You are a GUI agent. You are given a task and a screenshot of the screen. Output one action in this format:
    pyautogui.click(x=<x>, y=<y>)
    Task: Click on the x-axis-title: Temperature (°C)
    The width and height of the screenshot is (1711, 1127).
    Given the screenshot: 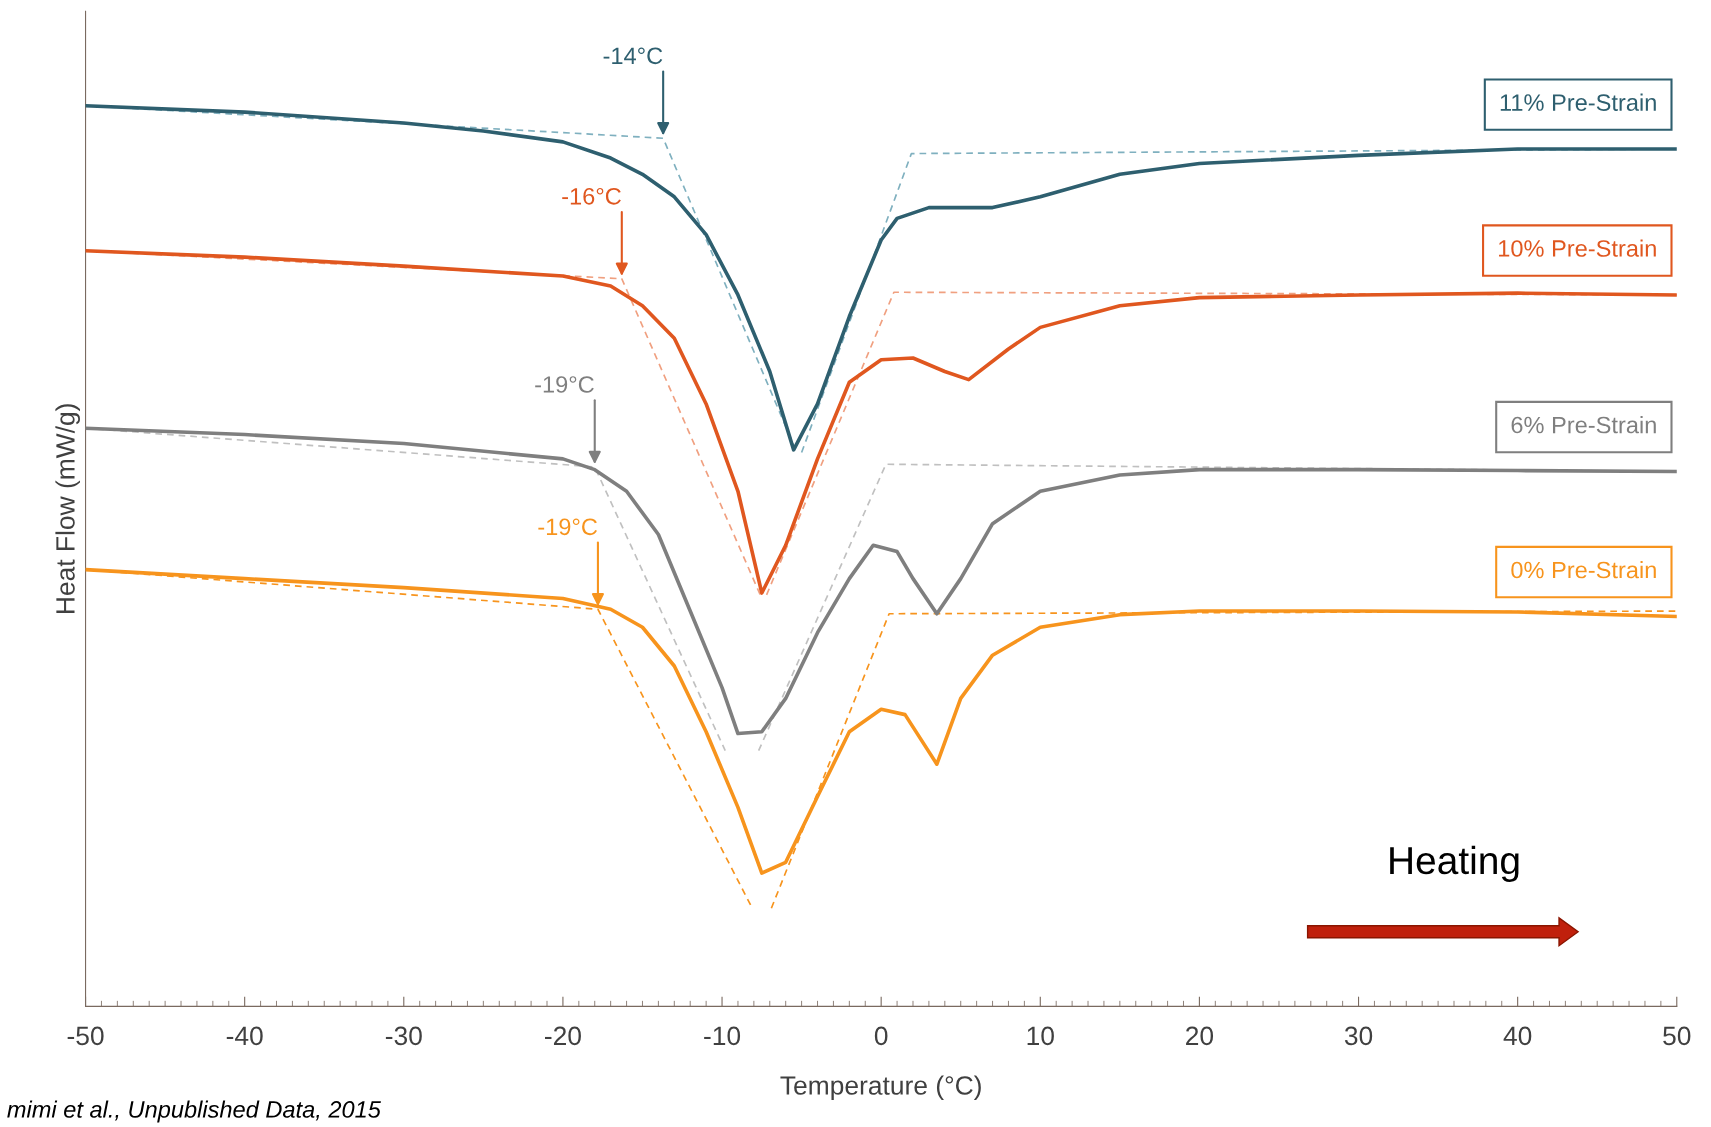 What is the action you would take?
    pyautogui.click(x=880, y=1088)
    